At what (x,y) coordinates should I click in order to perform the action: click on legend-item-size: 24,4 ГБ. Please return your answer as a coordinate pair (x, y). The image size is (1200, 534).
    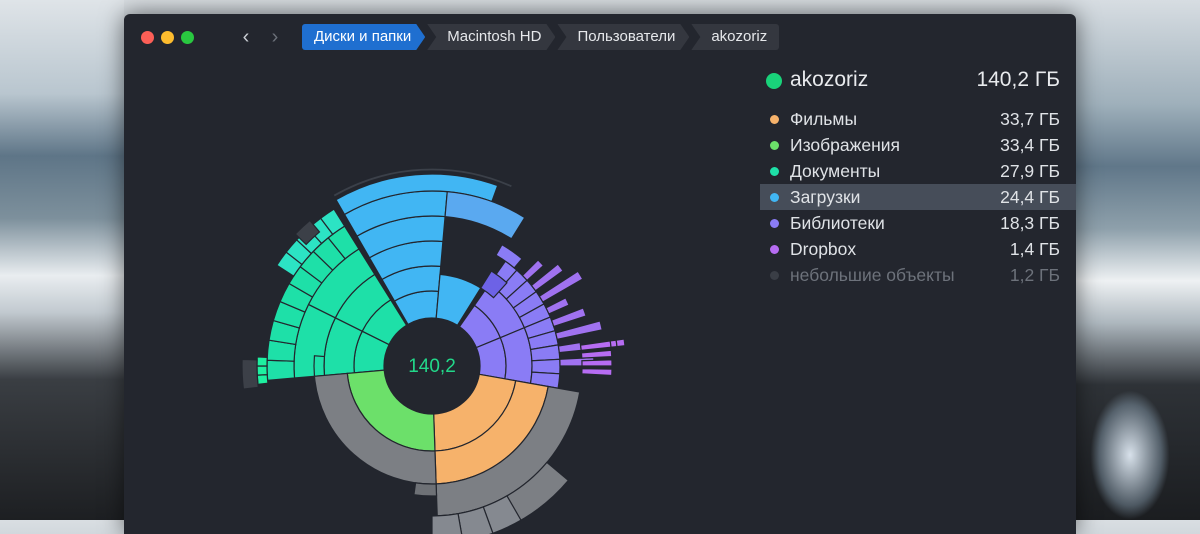
    Looking at the image, I should click on (1030, 197).